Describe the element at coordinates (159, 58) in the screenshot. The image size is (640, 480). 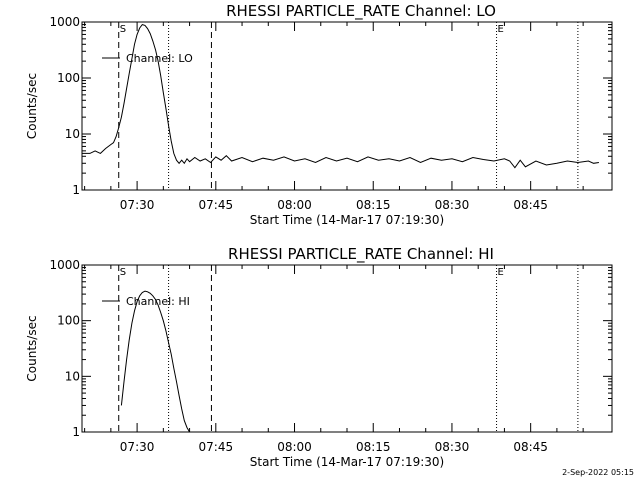
I see `legend-label: Channel: LO` at that location.